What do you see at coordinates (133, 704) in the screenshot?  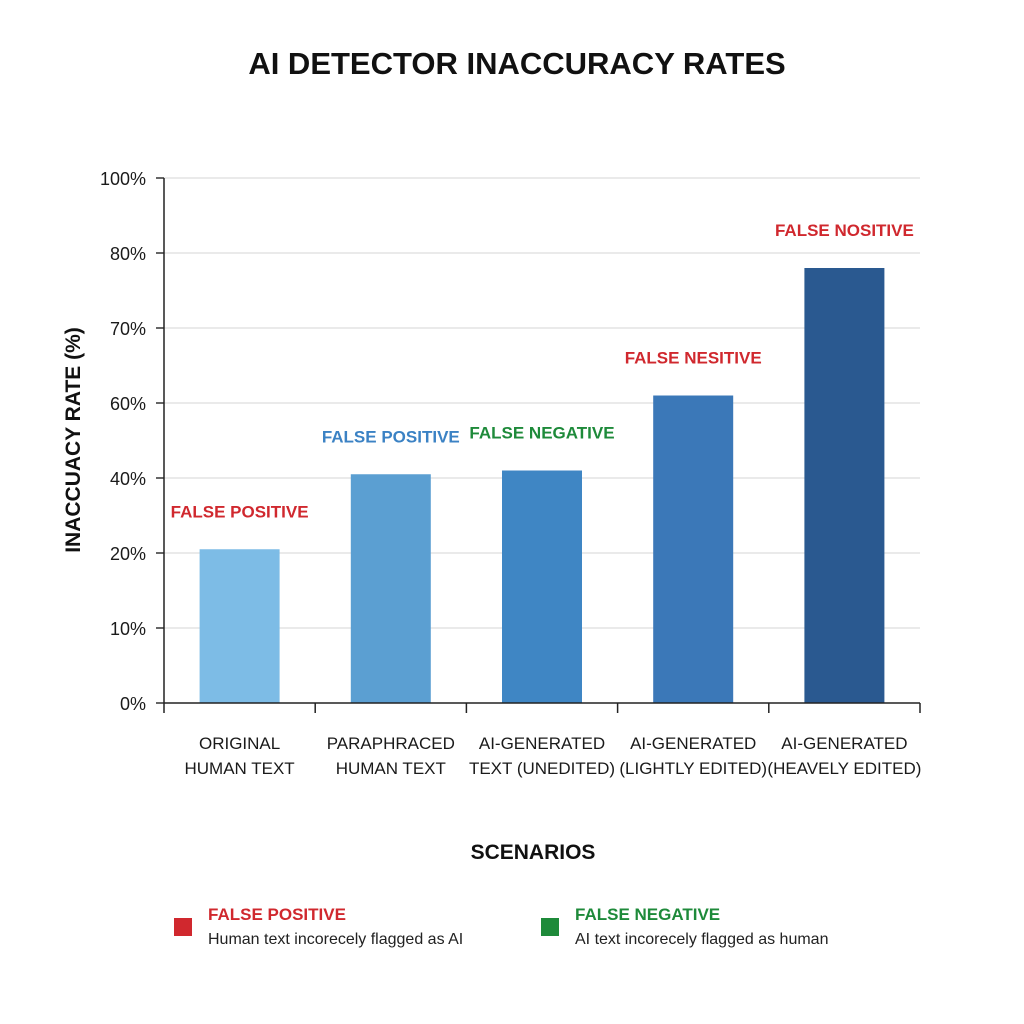 I see `y-tick-label: 0%` at bounding box center [133, 704].